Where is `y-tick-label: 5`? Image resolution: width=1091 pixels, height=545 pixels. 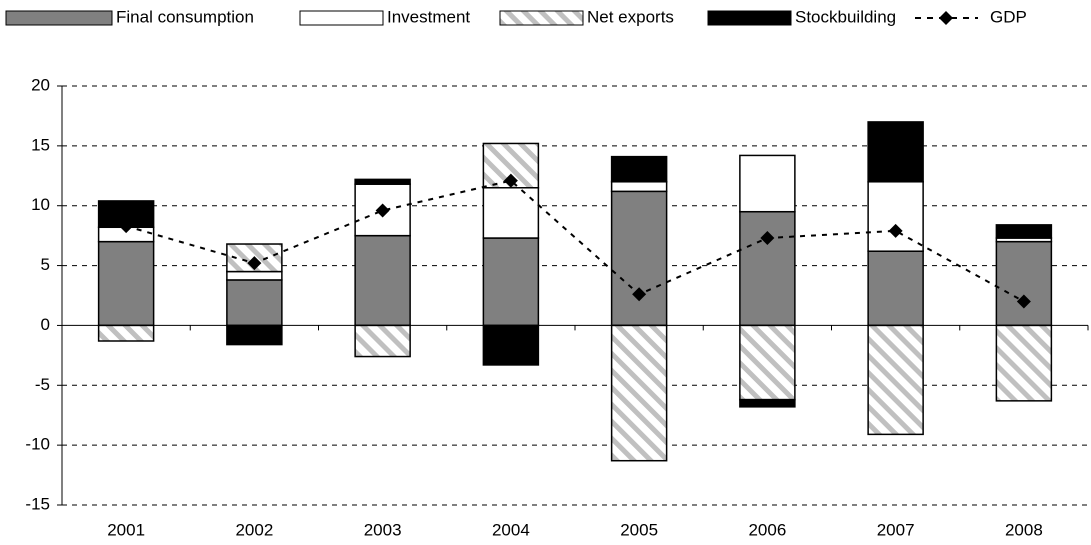 y-tick-label: 5 is located at coordinates (45, 264).